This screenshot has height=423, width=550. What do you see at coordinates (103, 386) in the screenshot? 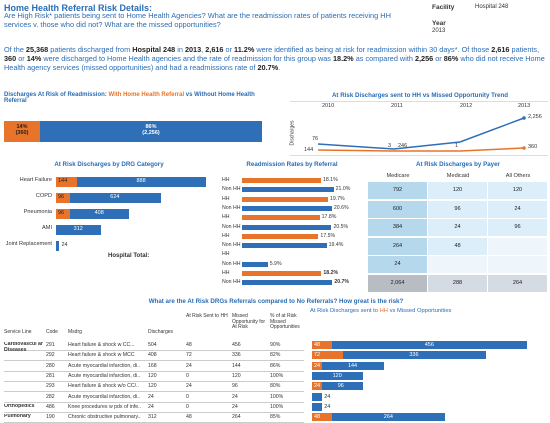
I see `bottom-cell-drg: Heart failure & shock w/o CC/..` at bounding box center [103, 386].